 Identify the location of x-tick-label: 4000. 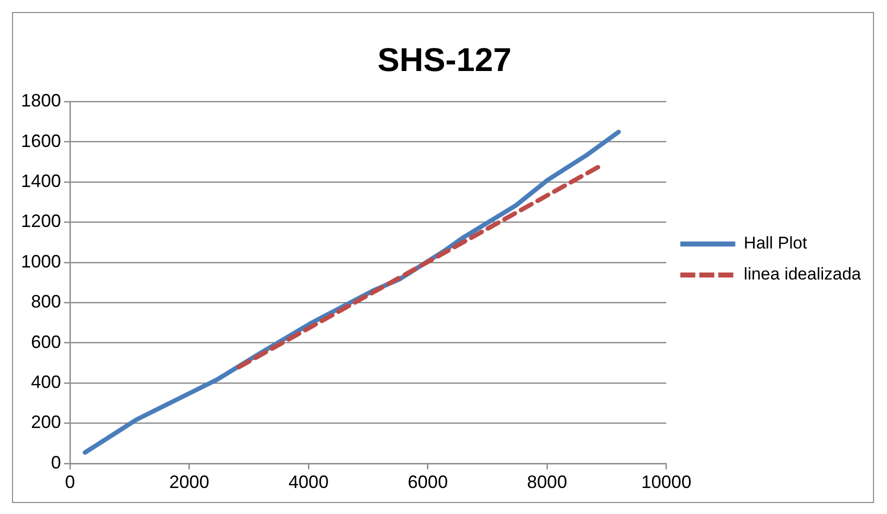
(308, 482).